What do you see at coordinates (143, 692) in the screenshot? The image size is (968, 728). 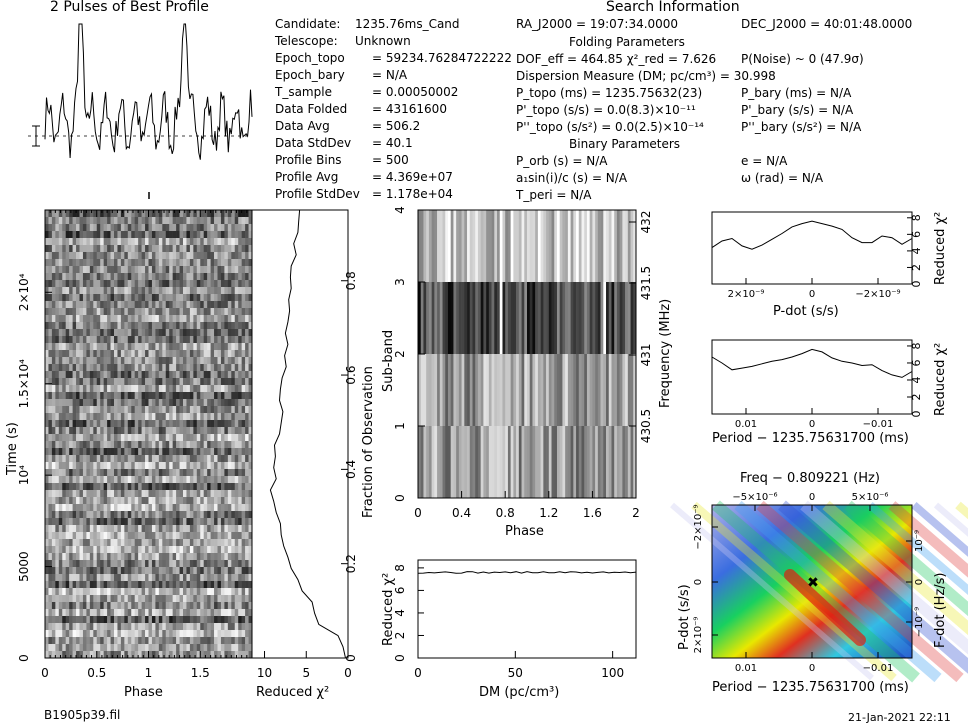 I see `time-phase-xlabel: Phase` at bounding box center [143, 692].